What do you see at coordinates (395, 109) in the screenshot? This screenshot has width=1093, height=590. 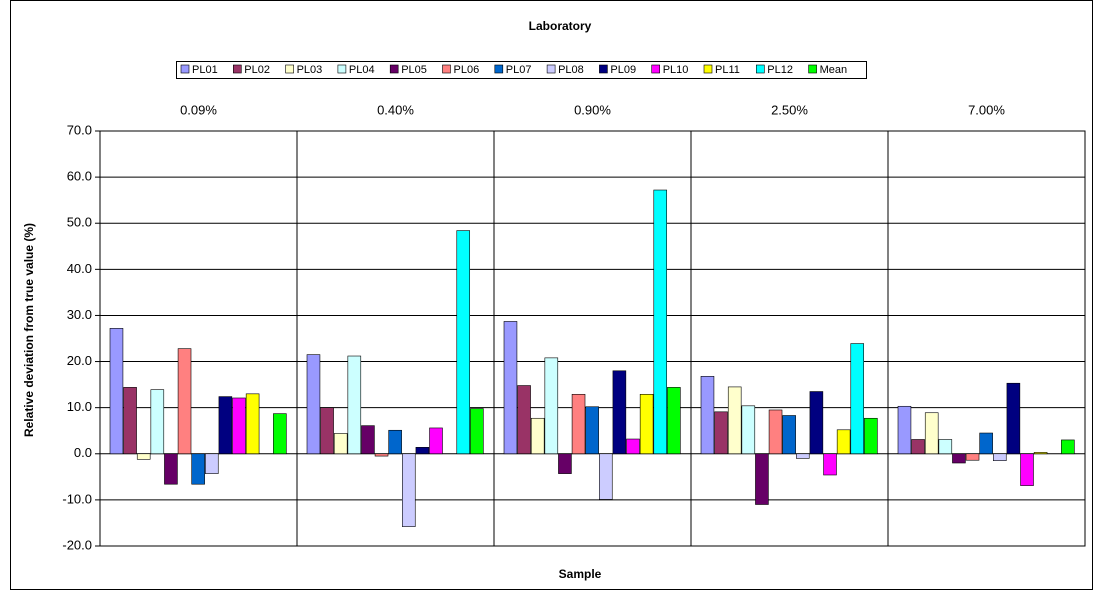 I see `category-label: 0.40%` at bounding box center [395, 109].